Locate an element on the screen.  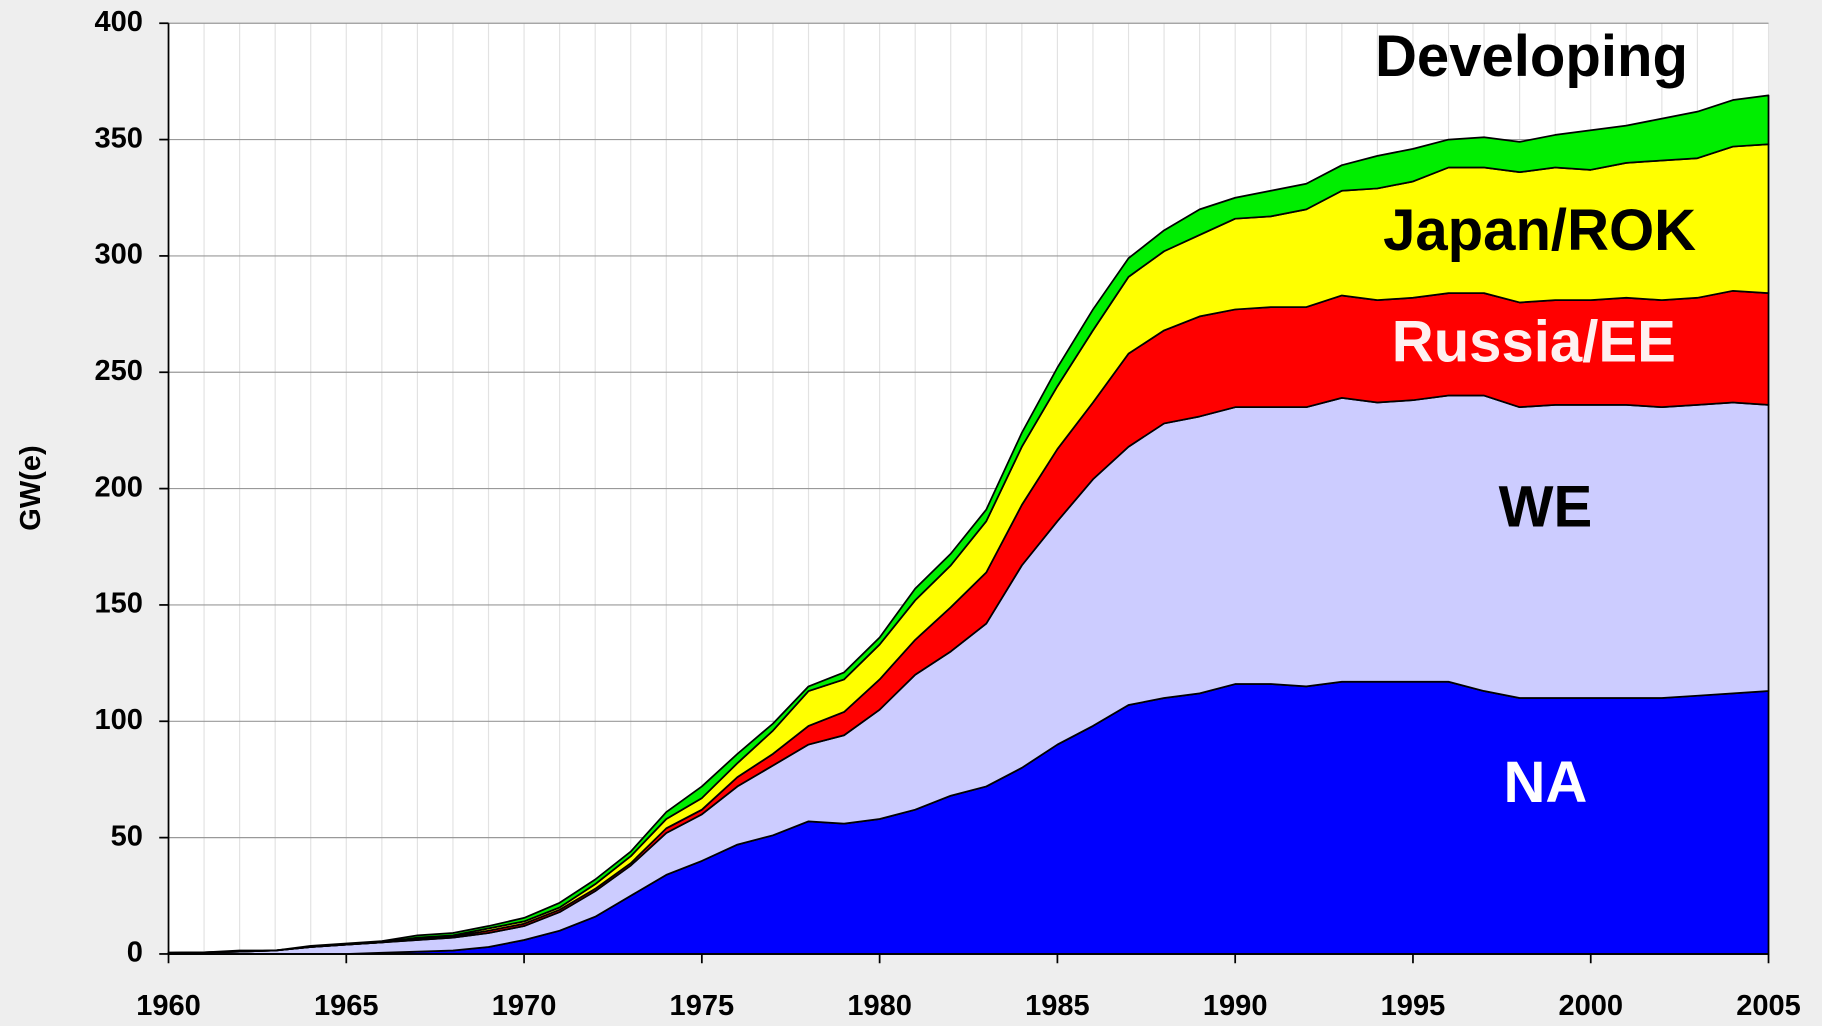
series-label: Russia/EE is located at coordinates (1534, 342).